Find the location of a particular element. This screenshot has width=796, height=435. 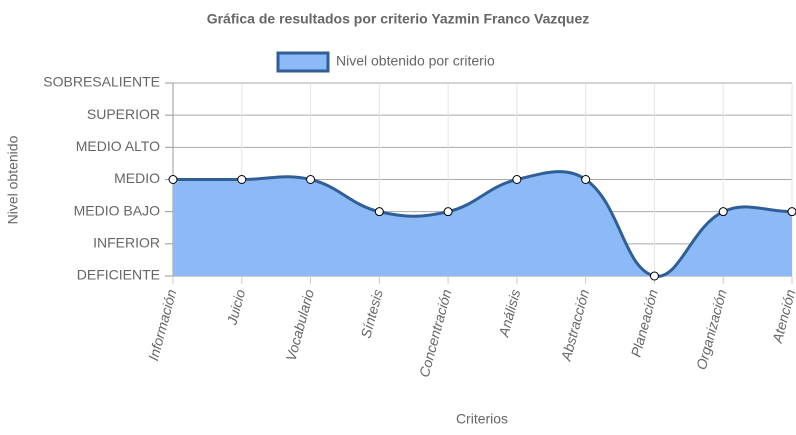

x-tick-label: Concentración is located at coordinates (435, 333).